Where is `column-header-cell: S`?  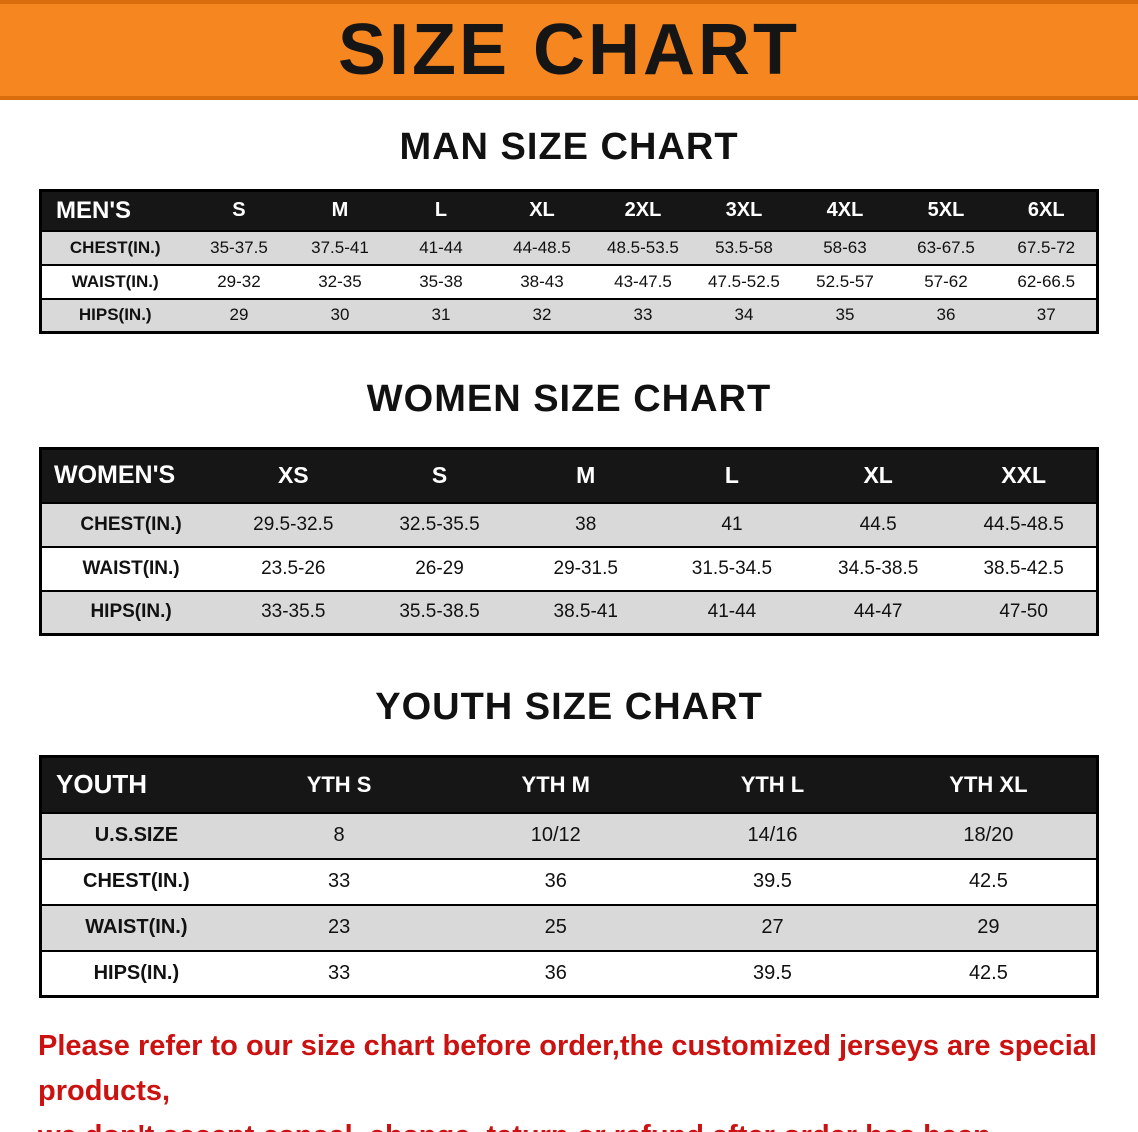 column-header-cell: S is located at coordinates (439, 475).